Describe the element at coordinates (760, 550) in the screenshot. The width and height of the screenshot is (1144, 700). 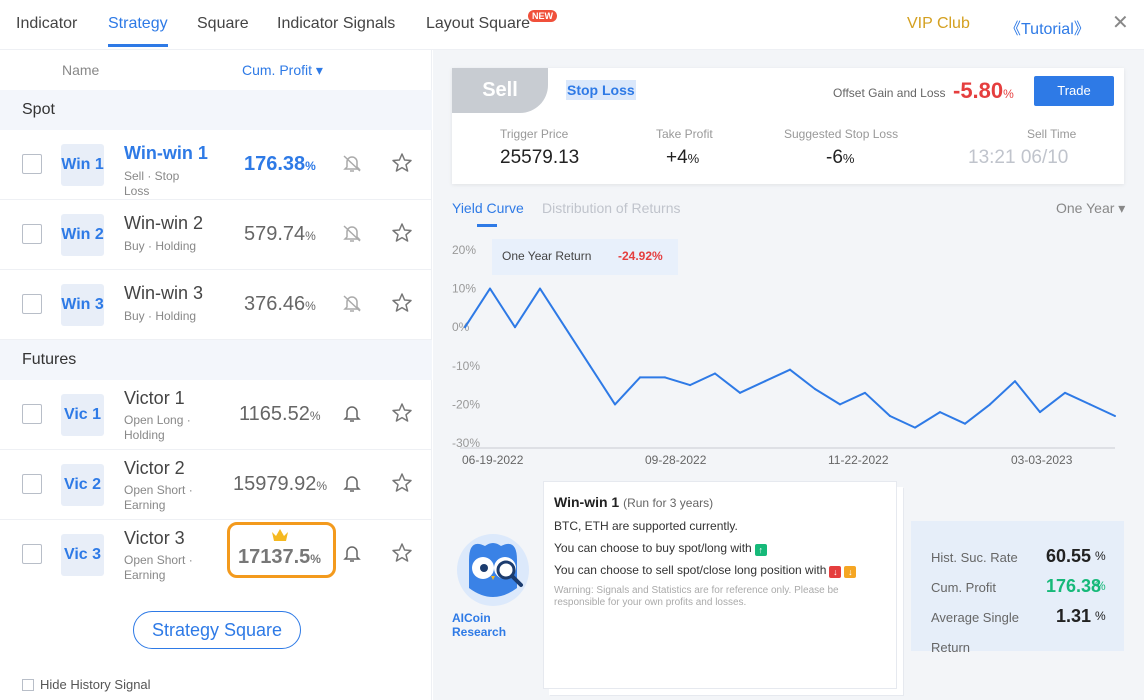
I see `arrow-up-icon: ↑` at that location.